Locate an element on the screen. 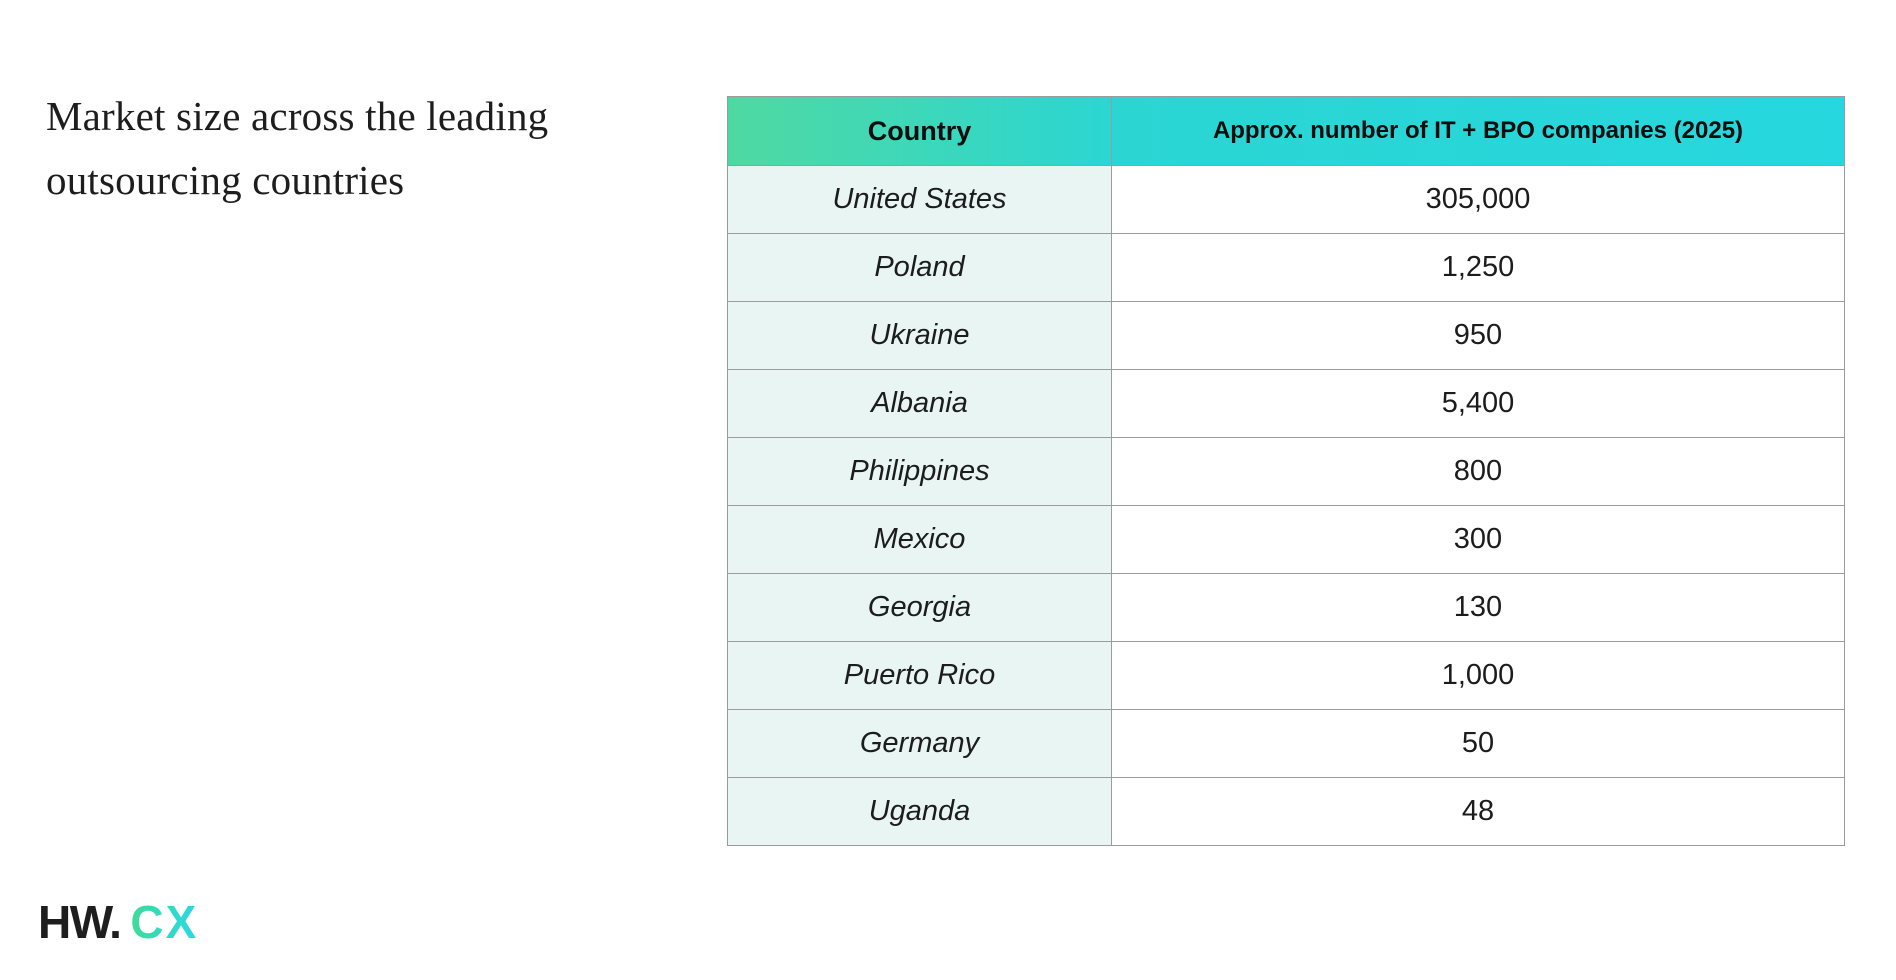 The height and width of the screenshot is (980, 1896). table-row: Uganda 48 is located at coordinates (1286, 811).